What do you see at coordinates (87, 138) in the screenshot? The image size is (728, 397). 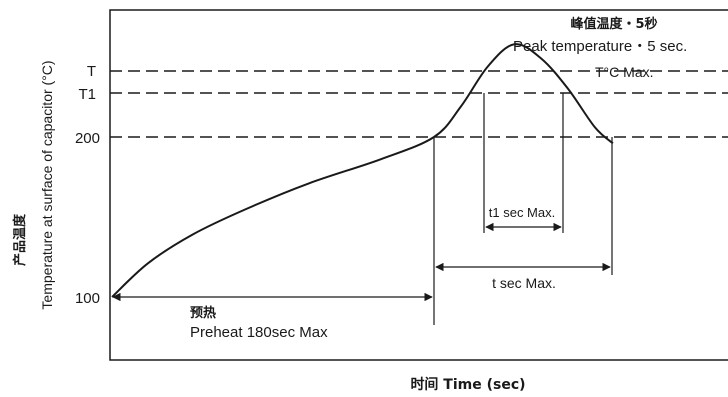 I see `y-tick-200: 200` at bounding box center [87, 138].